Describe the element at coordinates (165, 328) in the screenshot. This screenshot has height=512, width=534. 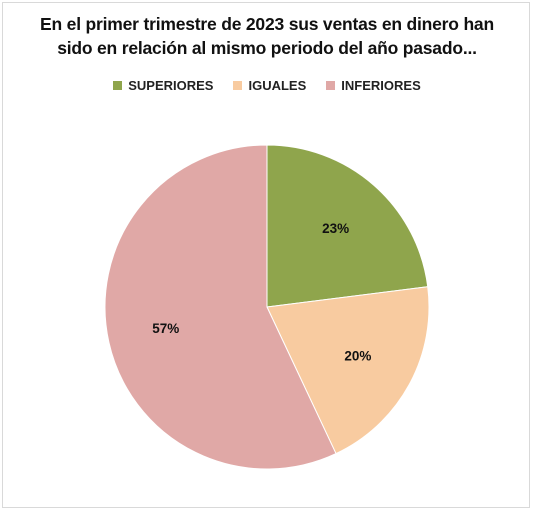
I see `data-label-inferiores: 57%` at that location.